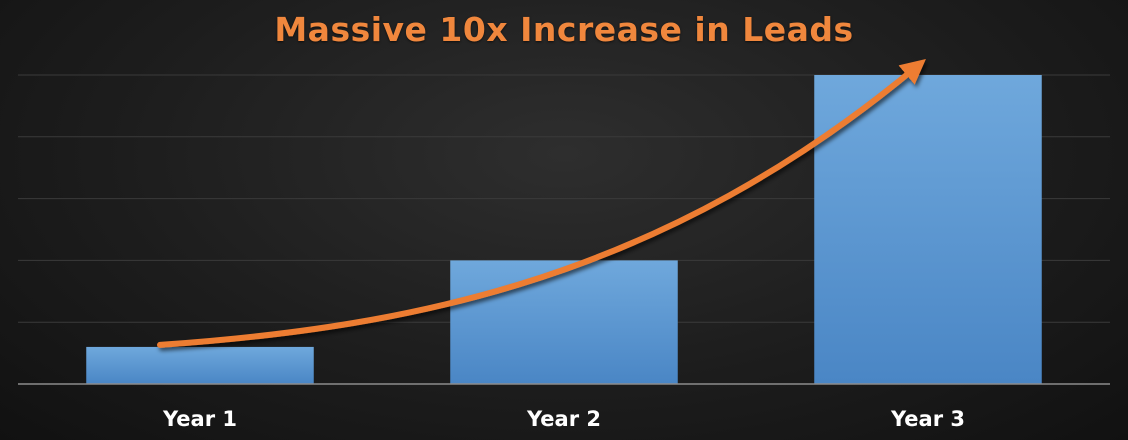 The width and height of the screenshot is (1128, 440). Describe the element at coordinates (199, 419) in the screenshot. I see `x-tick-label: Year 1` at that location.